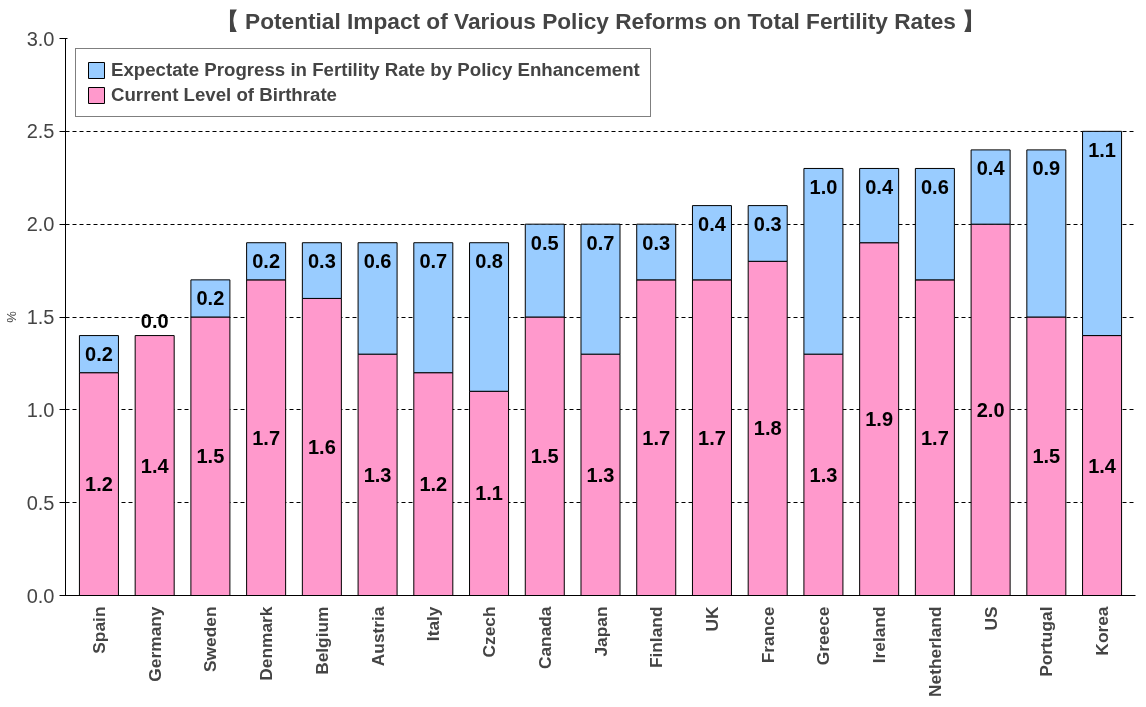  Describe the element at coordinates (40, 502) in the screenshot. I see `y-tick-label: 0.5` at that location.